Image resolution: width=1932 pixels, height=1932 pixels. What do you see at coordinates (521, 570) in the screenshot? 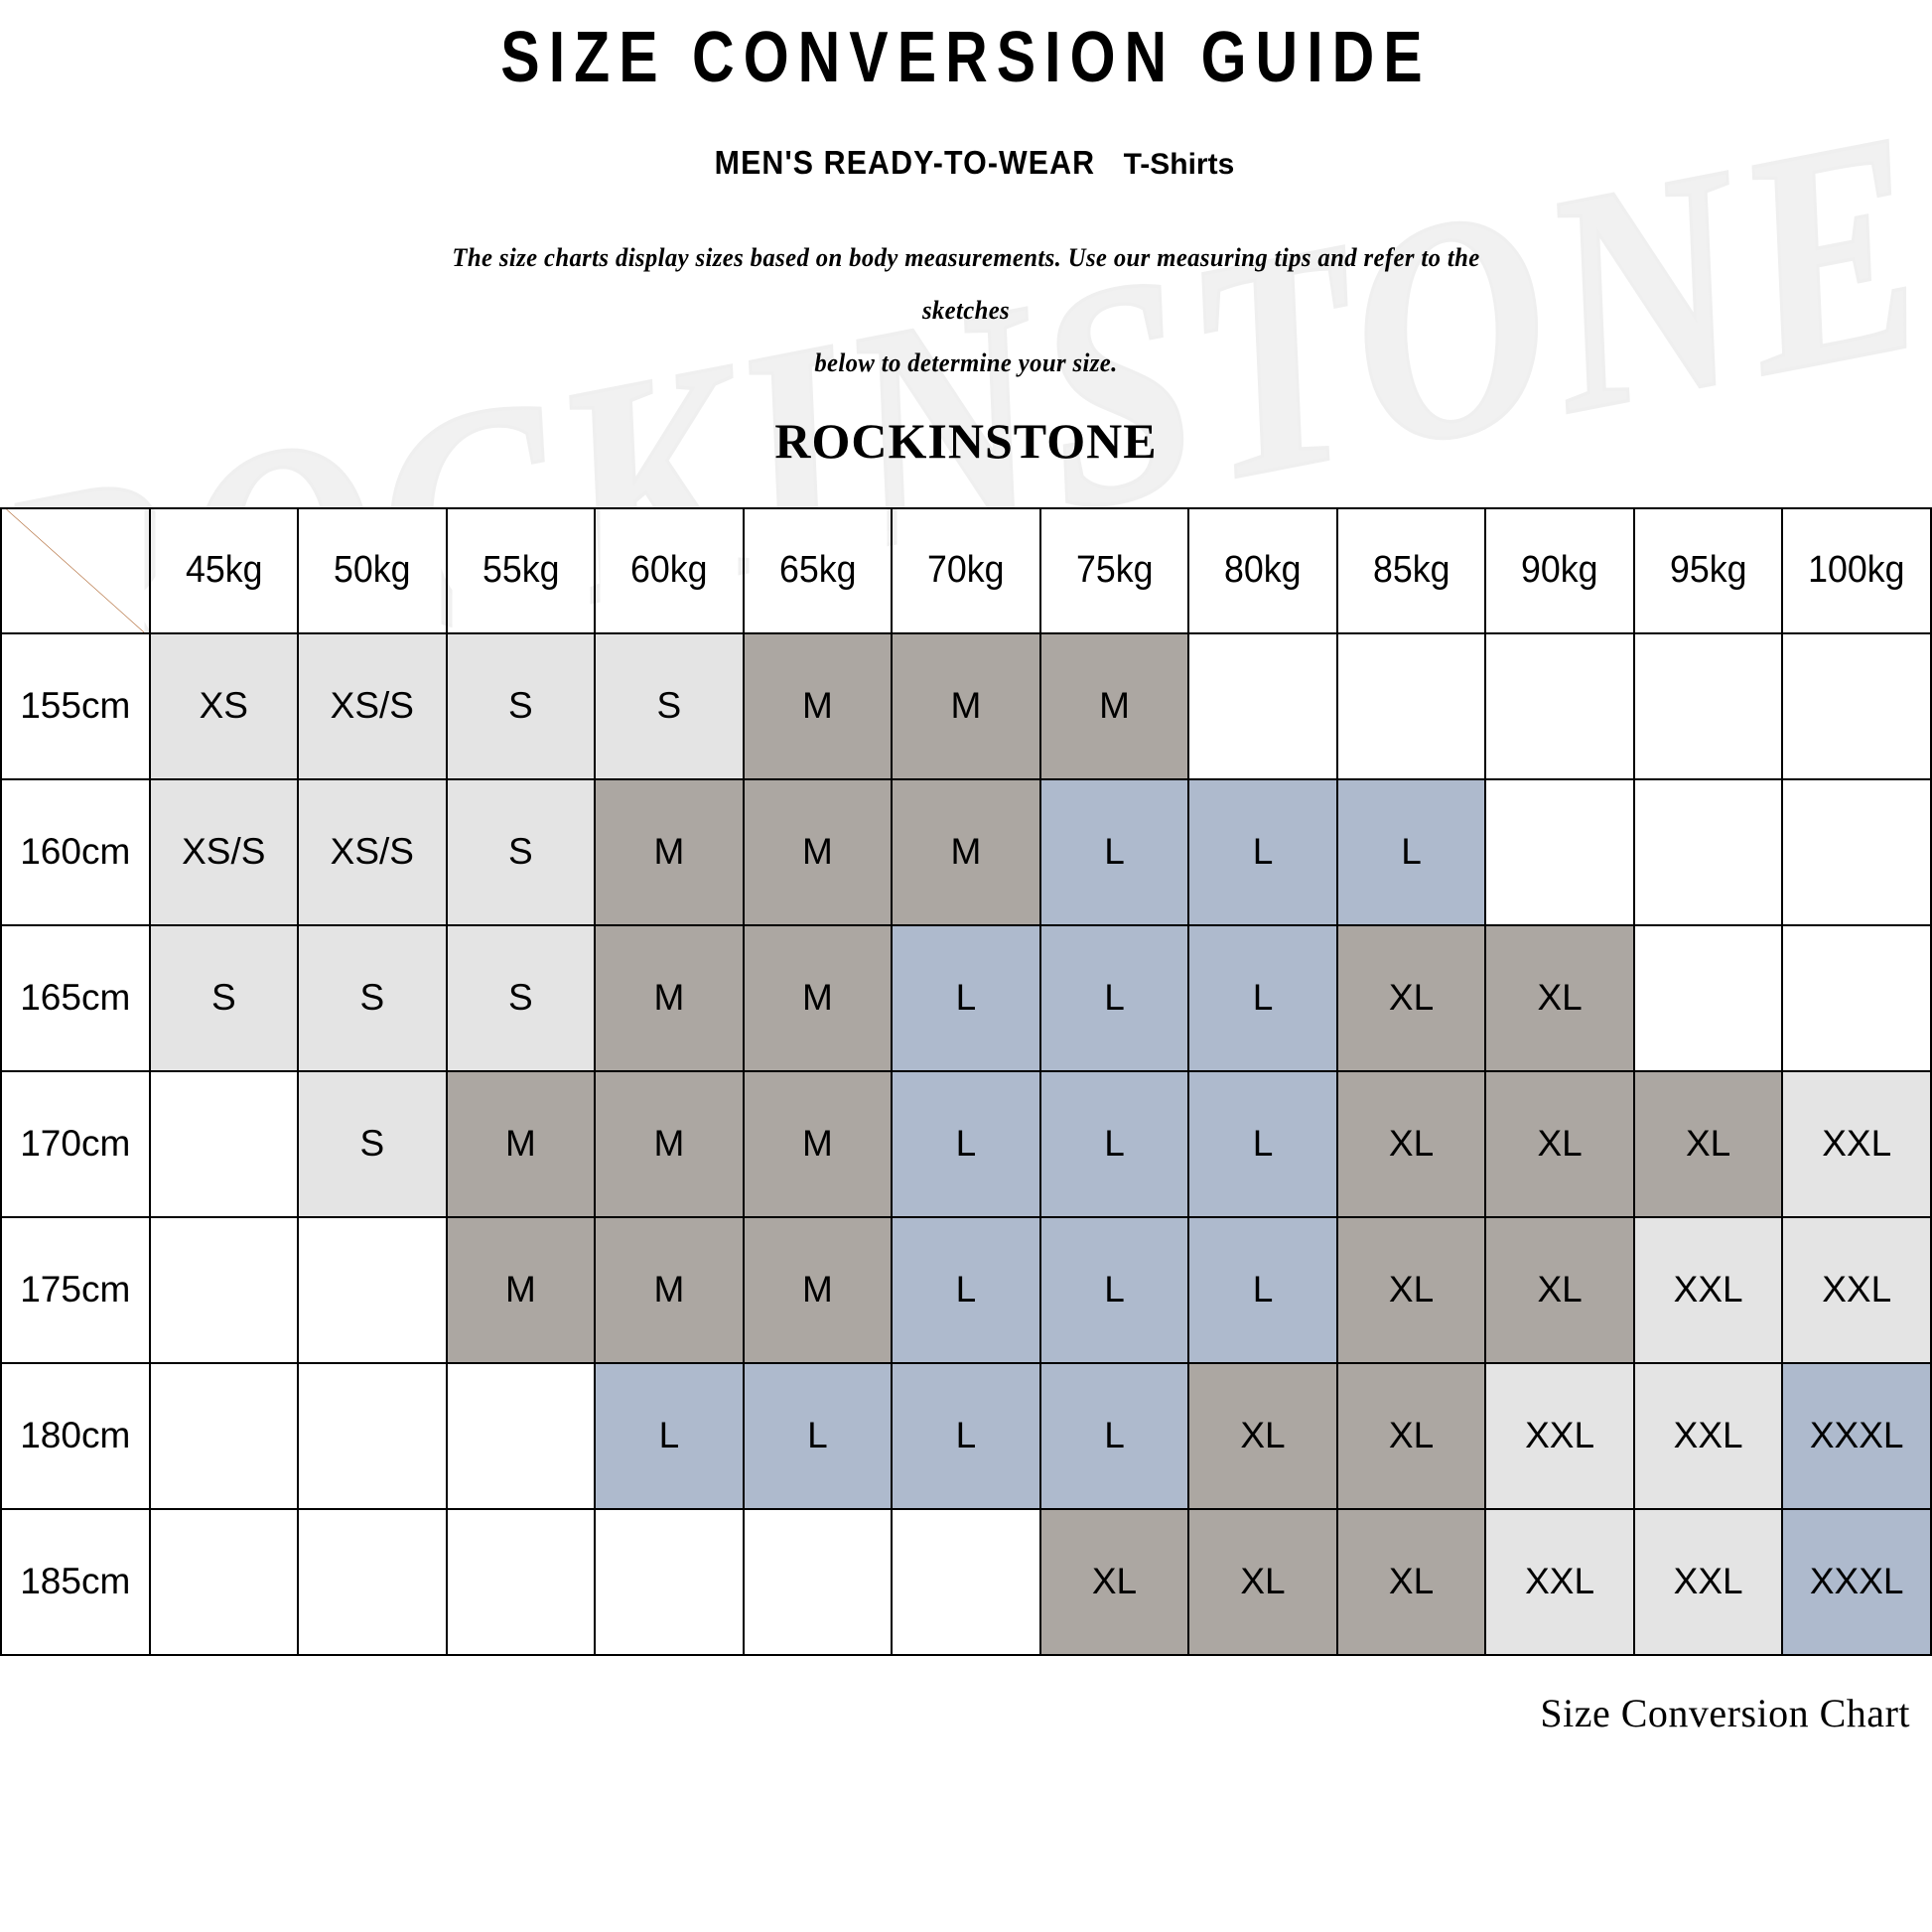
I see `column-header-weight: 55kg` at bounding box center [521, 570].